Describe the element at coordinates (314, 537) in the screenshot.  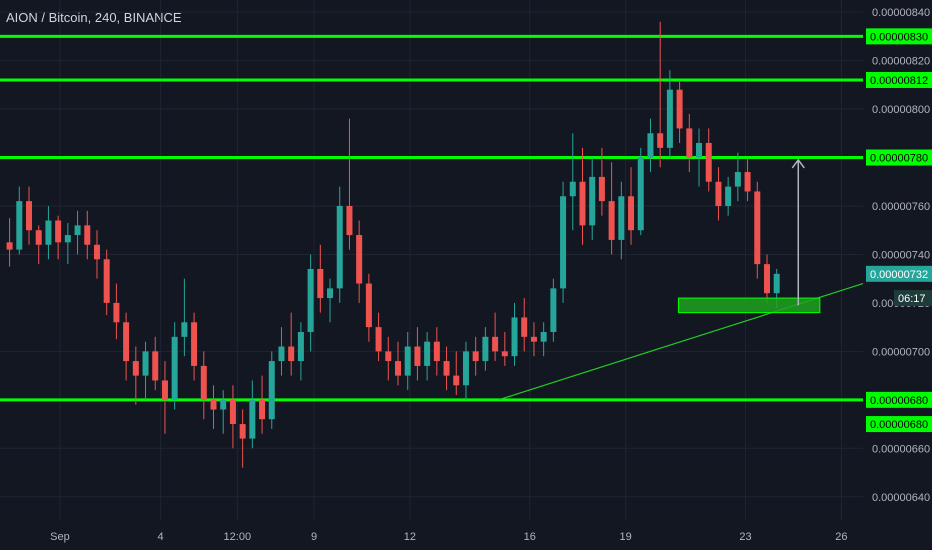
I see `time-tick-label: 9` at that location.